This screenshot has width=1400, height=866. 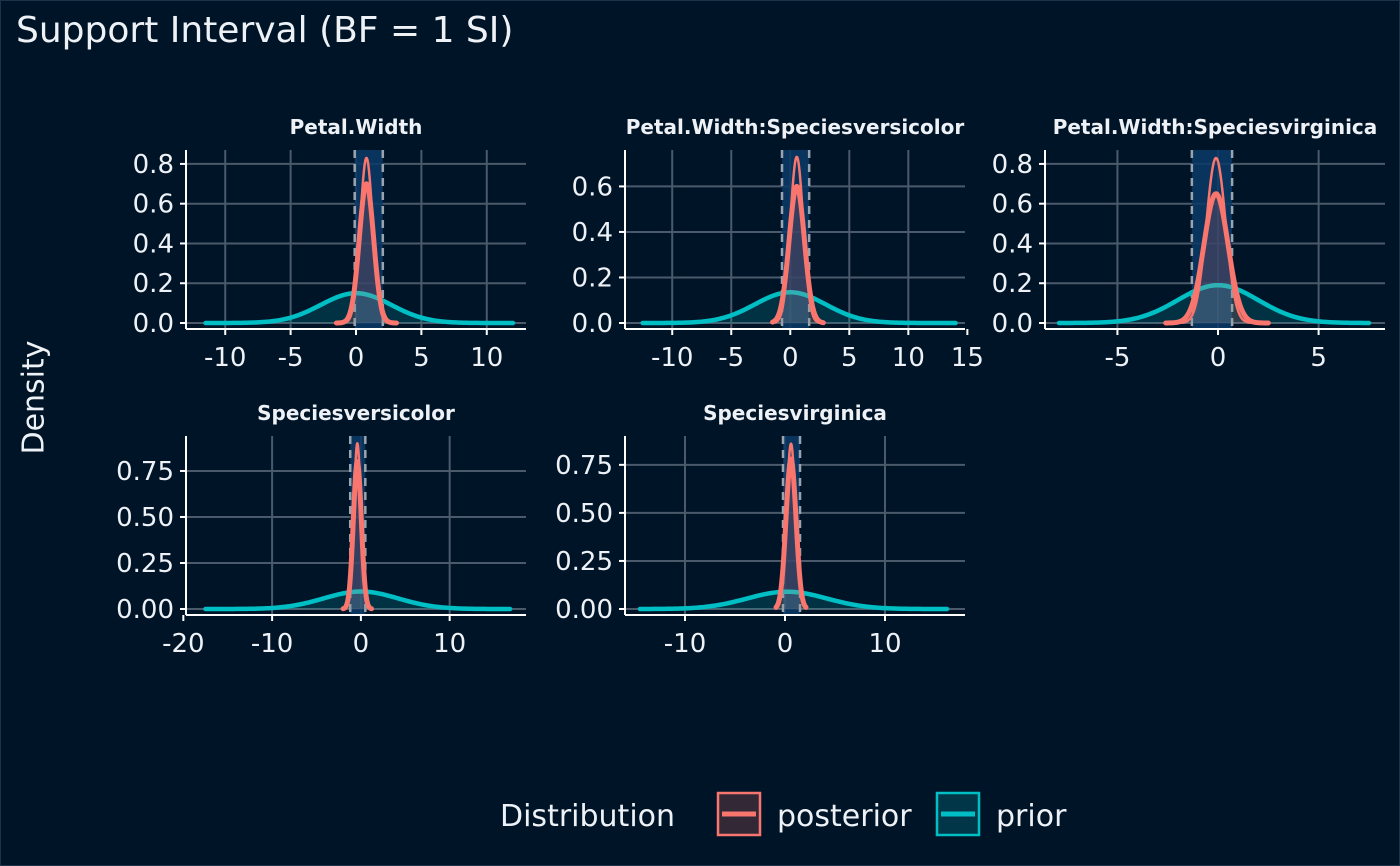 I want to click on legend-label-prior: prior, so click(x=1031, y=816).